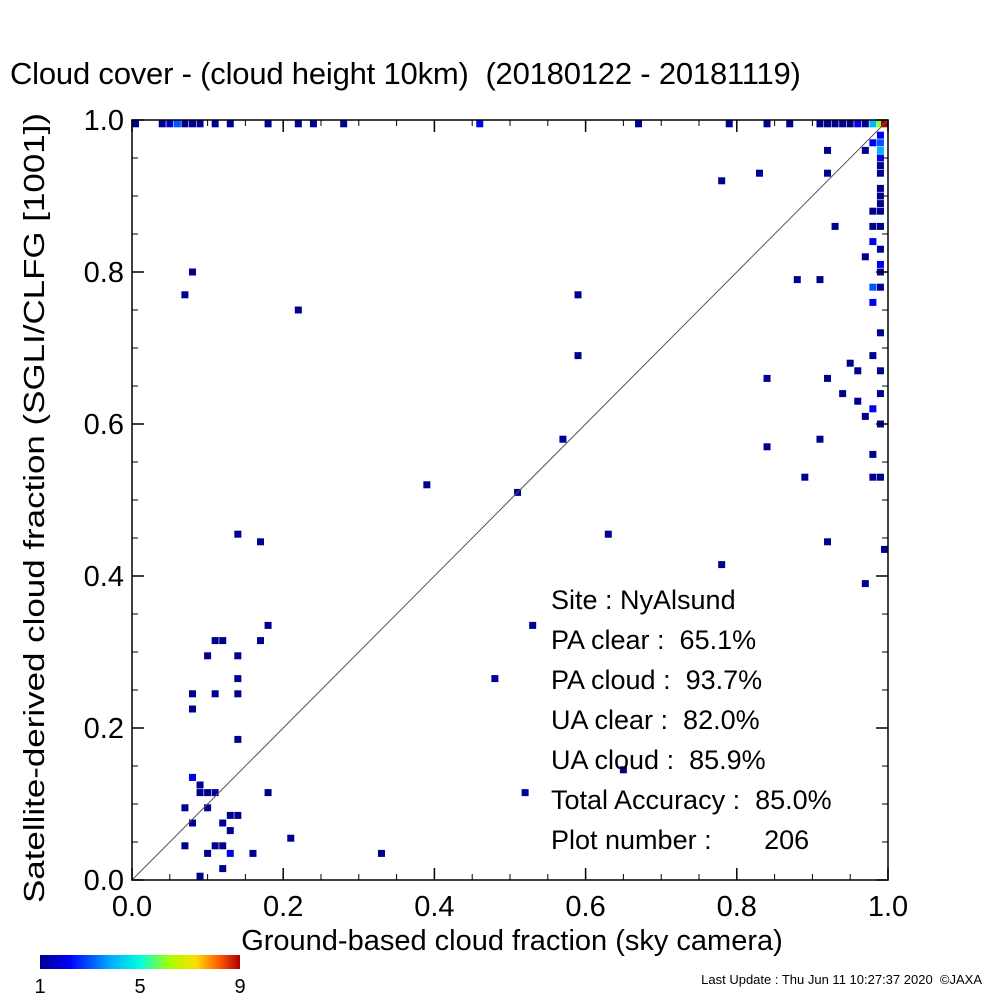 This screenshot has width=1000, height=1000. Describe the element at coordinates (888, 907) in the screenshot. I see `x-tick-label: 1.0` at that location.